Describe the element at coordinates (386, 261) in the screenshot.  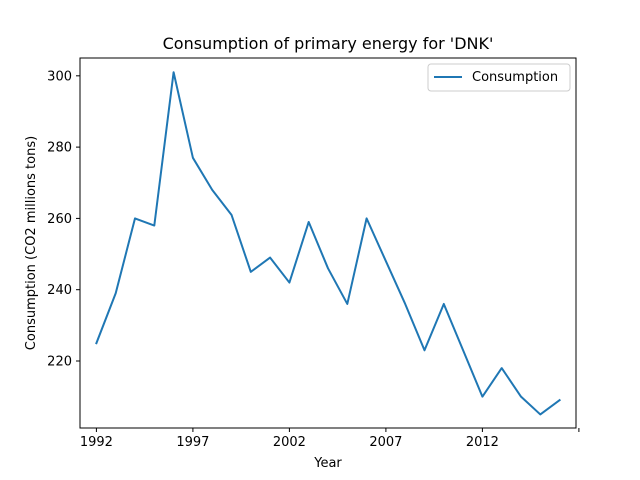
I see `data-point-2007` at that location.